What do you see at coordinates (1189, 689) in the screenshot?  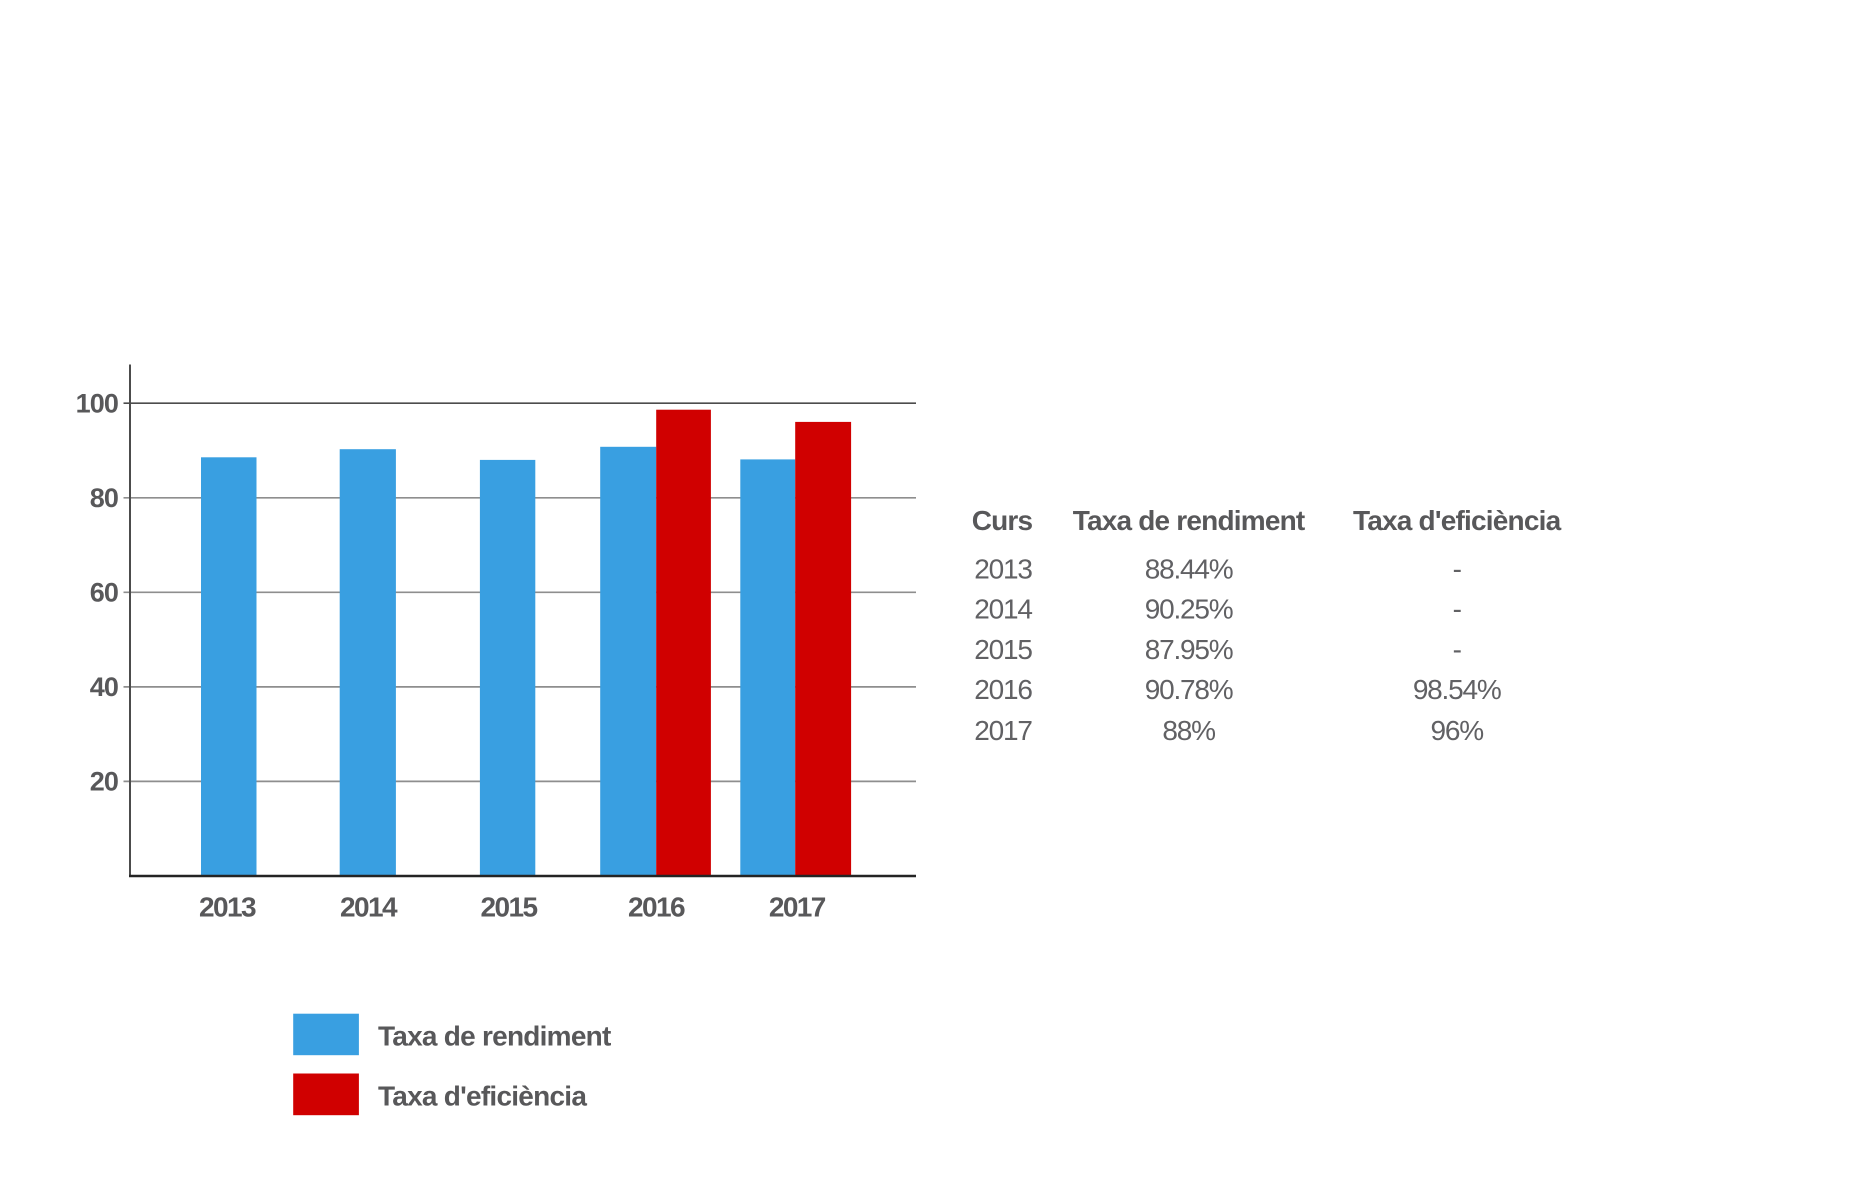 I see `svg-text: 90.78%` at bounding box center [1189, 689].